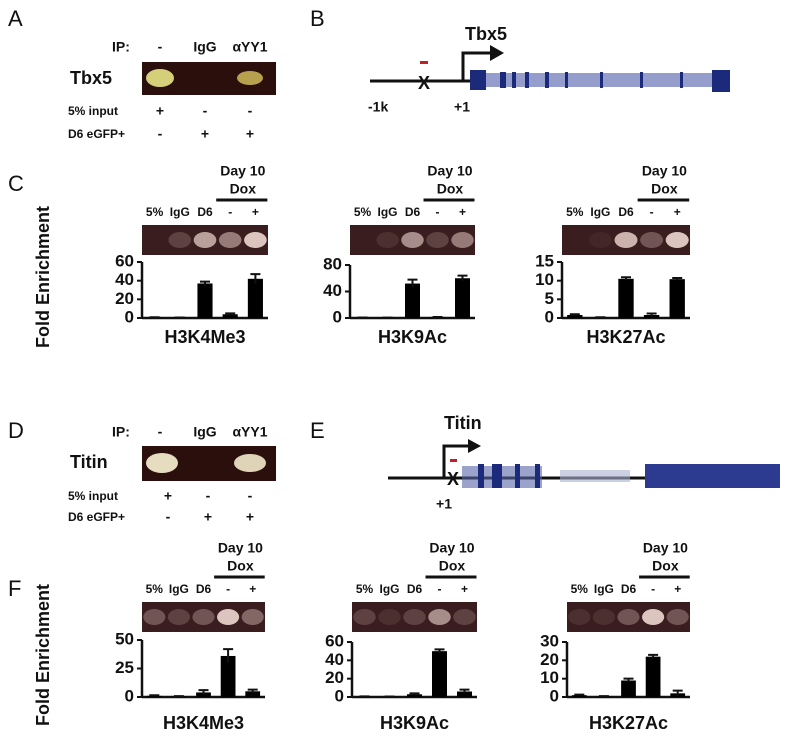  Describe the element at coordinates (549, 659) in the screenshot. I see `y-tick-label: 20` at that location.